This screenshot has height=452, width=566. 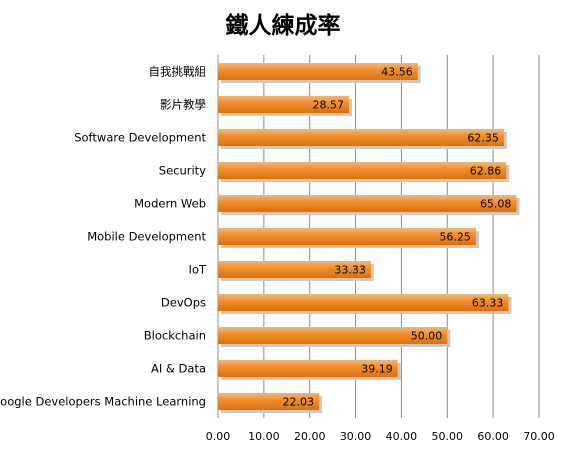 What do you see at coordinates (182, 171) in the screenshot?
I see `category-label: Security` at bounding box center [182, 171].